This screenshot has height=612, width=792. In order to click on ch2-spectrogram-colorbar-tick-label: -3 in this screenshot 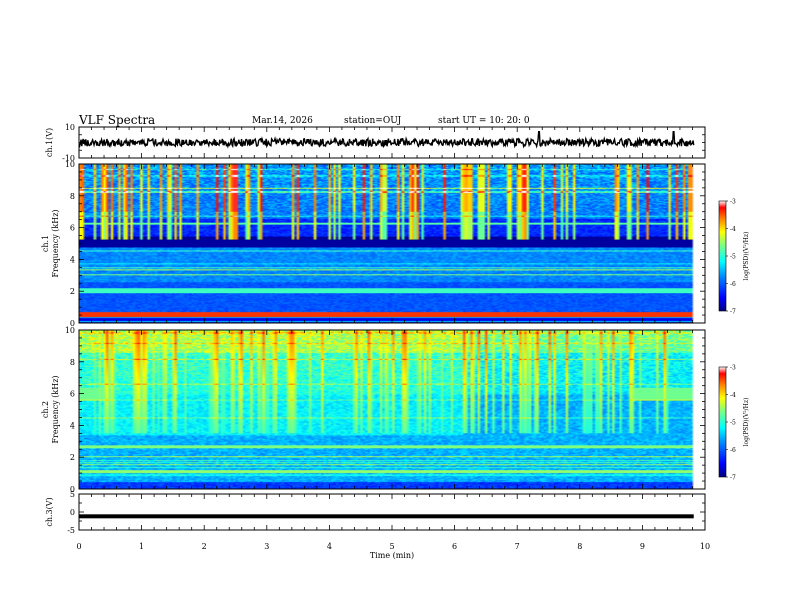, I will do `click(733, 368)`.